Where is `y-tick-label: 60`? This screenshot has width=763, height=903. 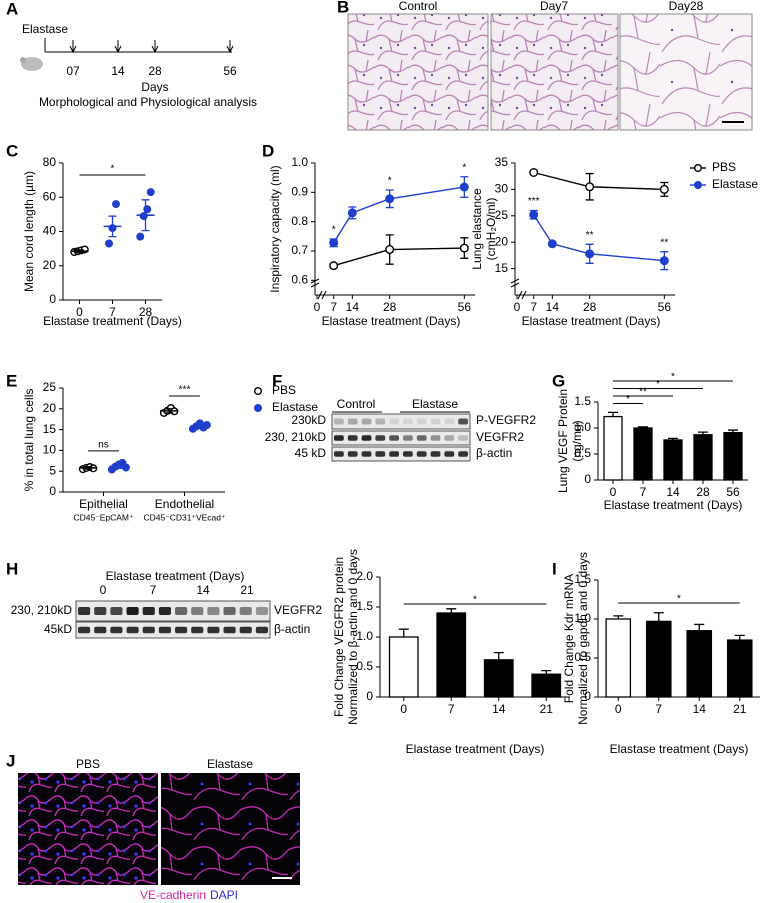 y-tick-label: 60 is located at coordinates (50, 196).